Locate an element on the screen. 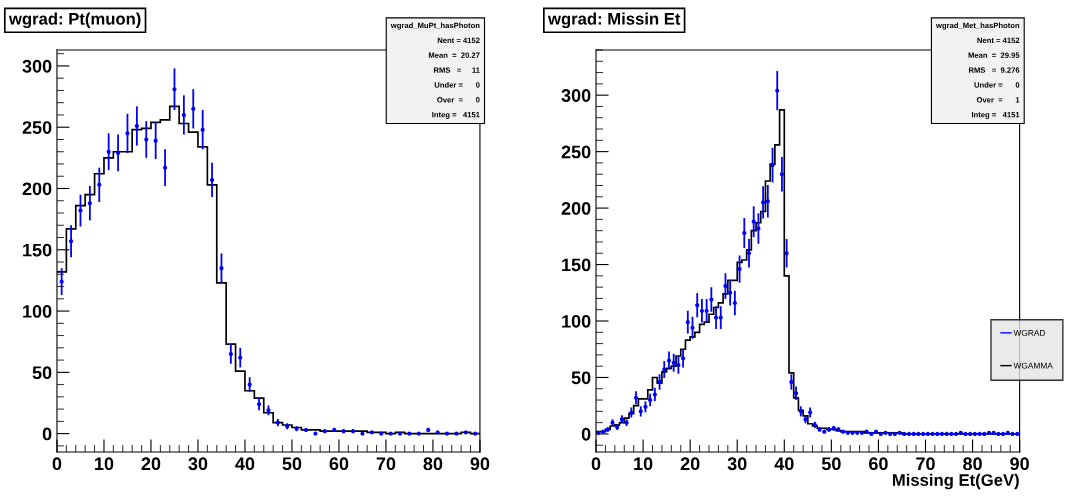 This screenshot has height=500, width=1067. chart-title: wgrad: Missin Et is located at coordinates (614, 20).